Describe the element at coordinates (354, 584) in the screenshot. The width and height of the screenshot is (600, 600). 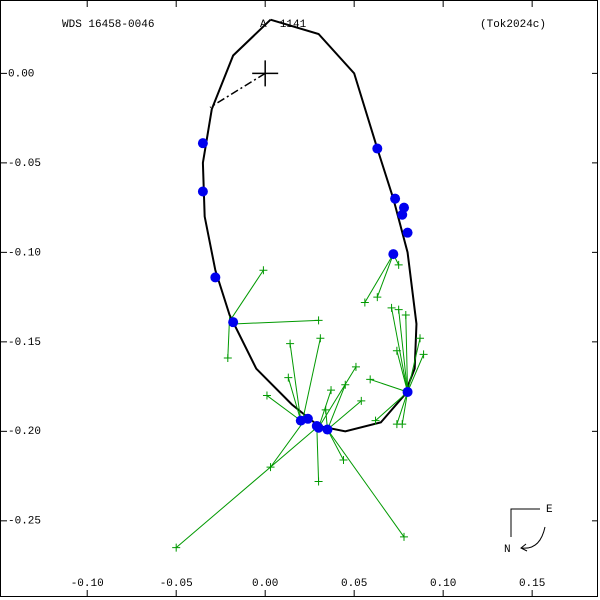
I see `x-tick-label: 0.05` at that location.